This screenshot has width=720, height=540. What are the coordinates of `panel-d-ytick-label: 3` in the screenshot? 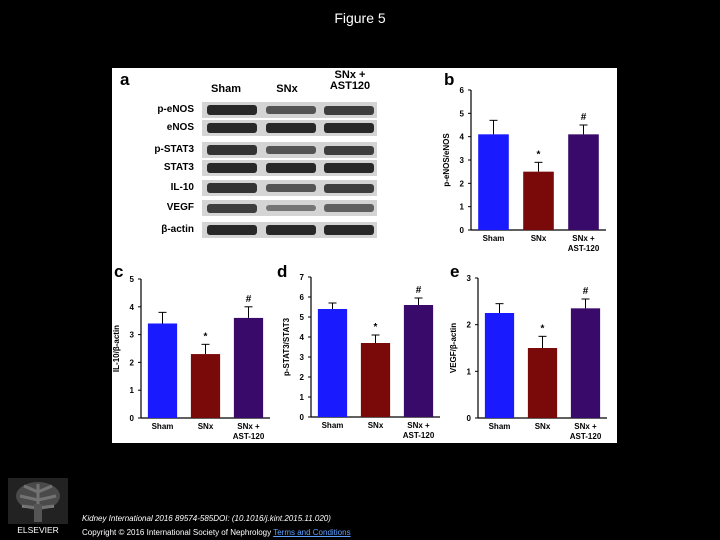 It's located at (302, 357).